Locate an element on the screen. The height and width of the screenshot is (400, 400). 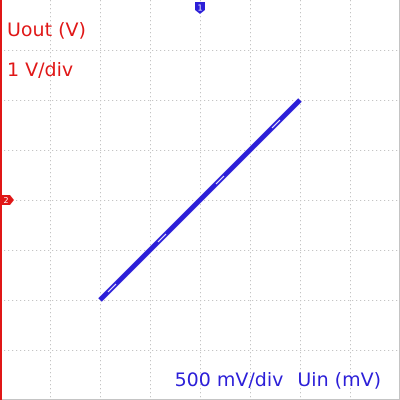
x-axis-label-row: 500 mV/div Uin (mV) is located at coordinates (278, 380).